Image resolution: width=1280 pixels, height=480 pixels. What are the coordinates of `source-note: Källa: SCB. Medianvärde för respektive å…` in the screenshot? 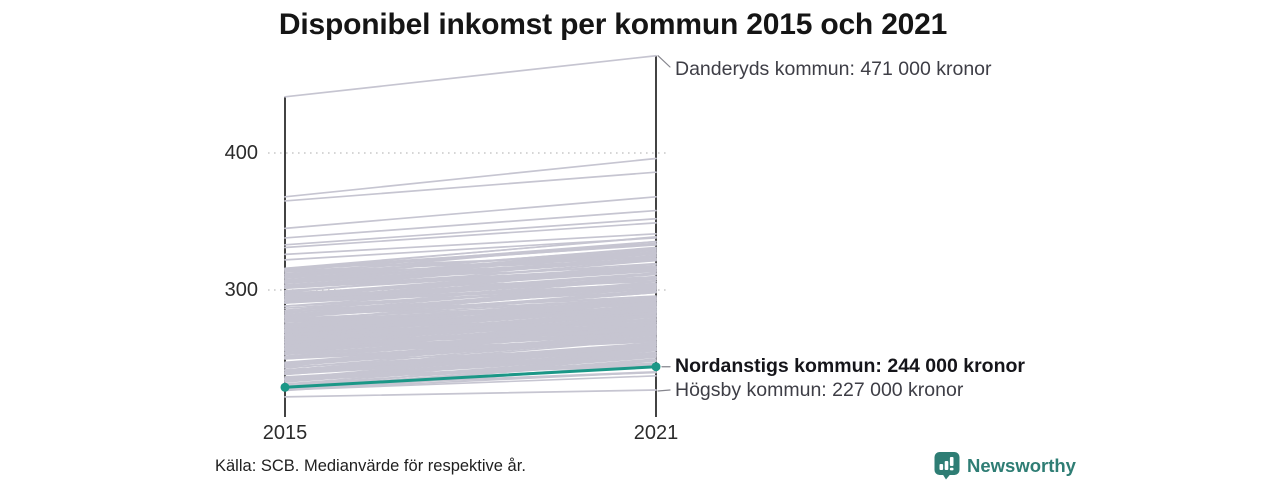 It's located at (370, 466).